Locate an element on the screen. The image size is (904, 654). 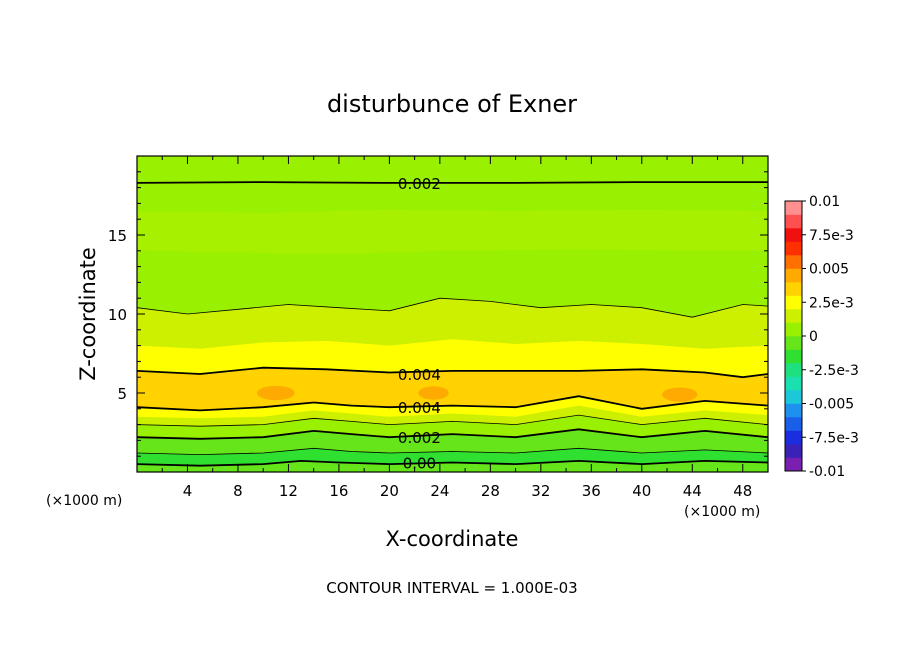
x-tick-label-36: 36 is located at coordinates (591, 491).